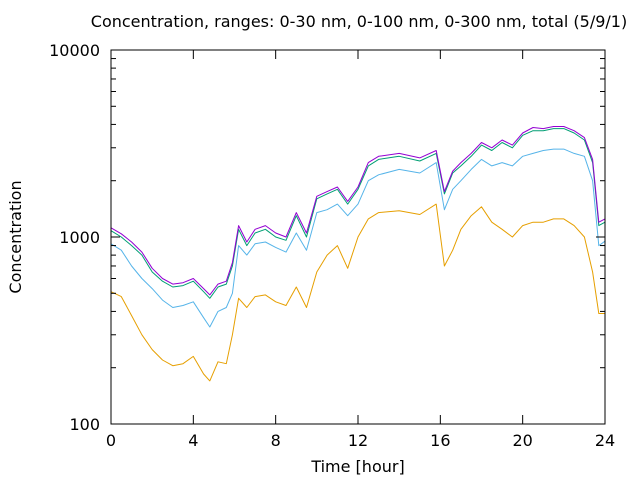 Image resolution: width=640 pixels, height=480 pixels. I want to click on x-tick-label: 20, so click(522, 440).